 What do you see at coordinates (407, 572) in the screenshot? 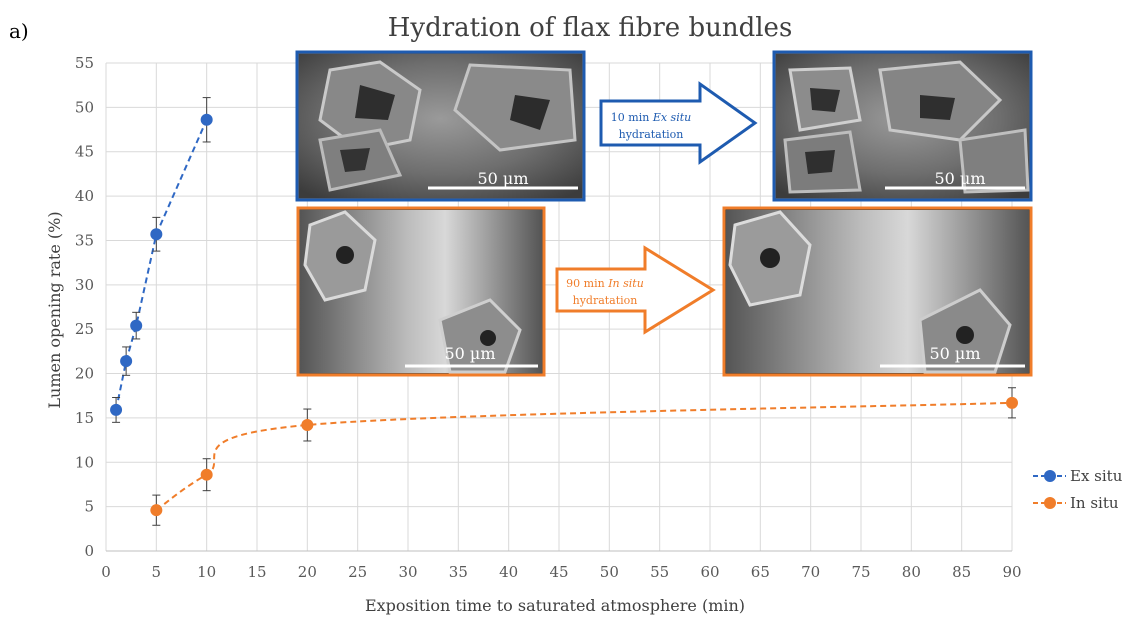
I see `x-tick-label: 30` at bounding box center [407, 572].